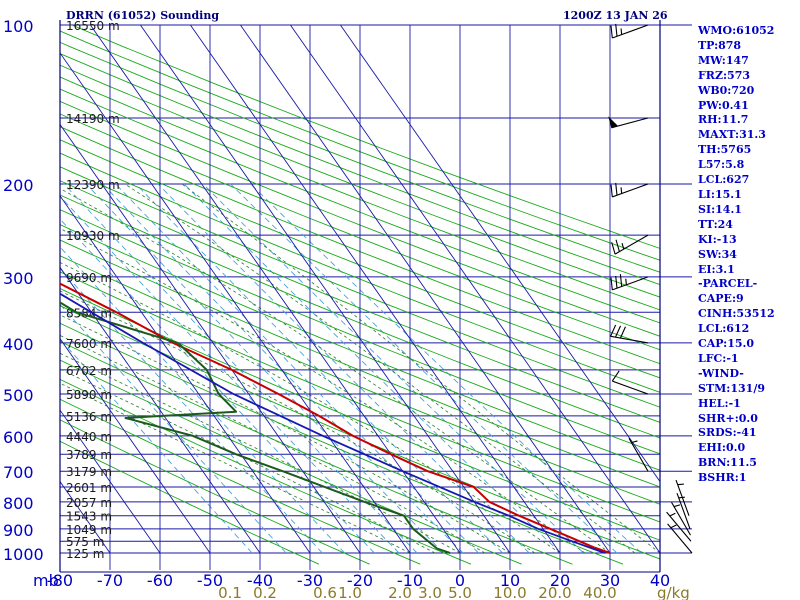 The image size is (800, 600). What do you see at coordinates (460, 580) in the screenshot?
I see `temperature-tick-0: 0` at bounding box center [460, 580].